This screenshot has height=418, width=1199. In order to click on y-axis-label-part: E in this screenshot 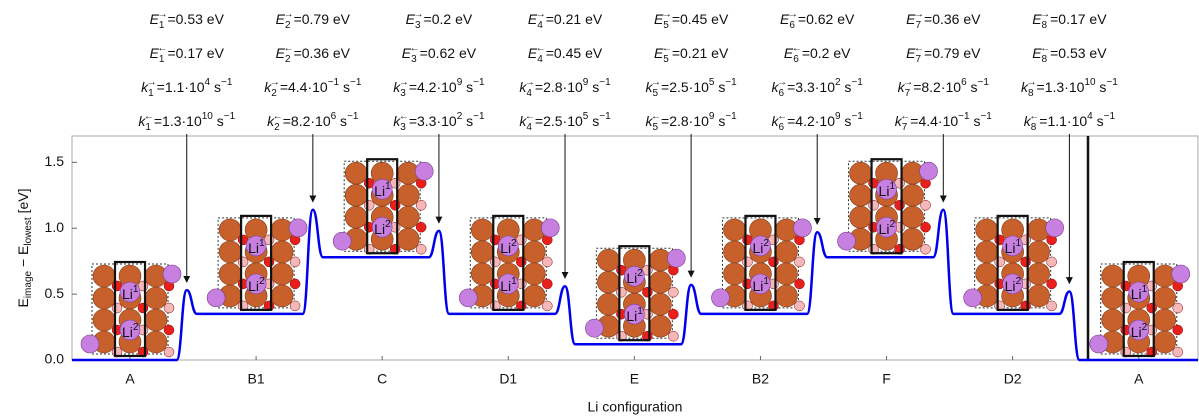, I will do `click(23, 302)`.